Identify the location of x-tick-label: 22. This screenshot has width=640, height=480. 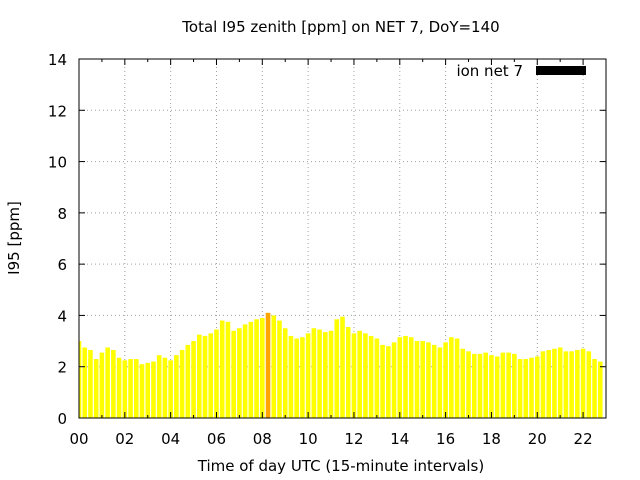
(583, 439).